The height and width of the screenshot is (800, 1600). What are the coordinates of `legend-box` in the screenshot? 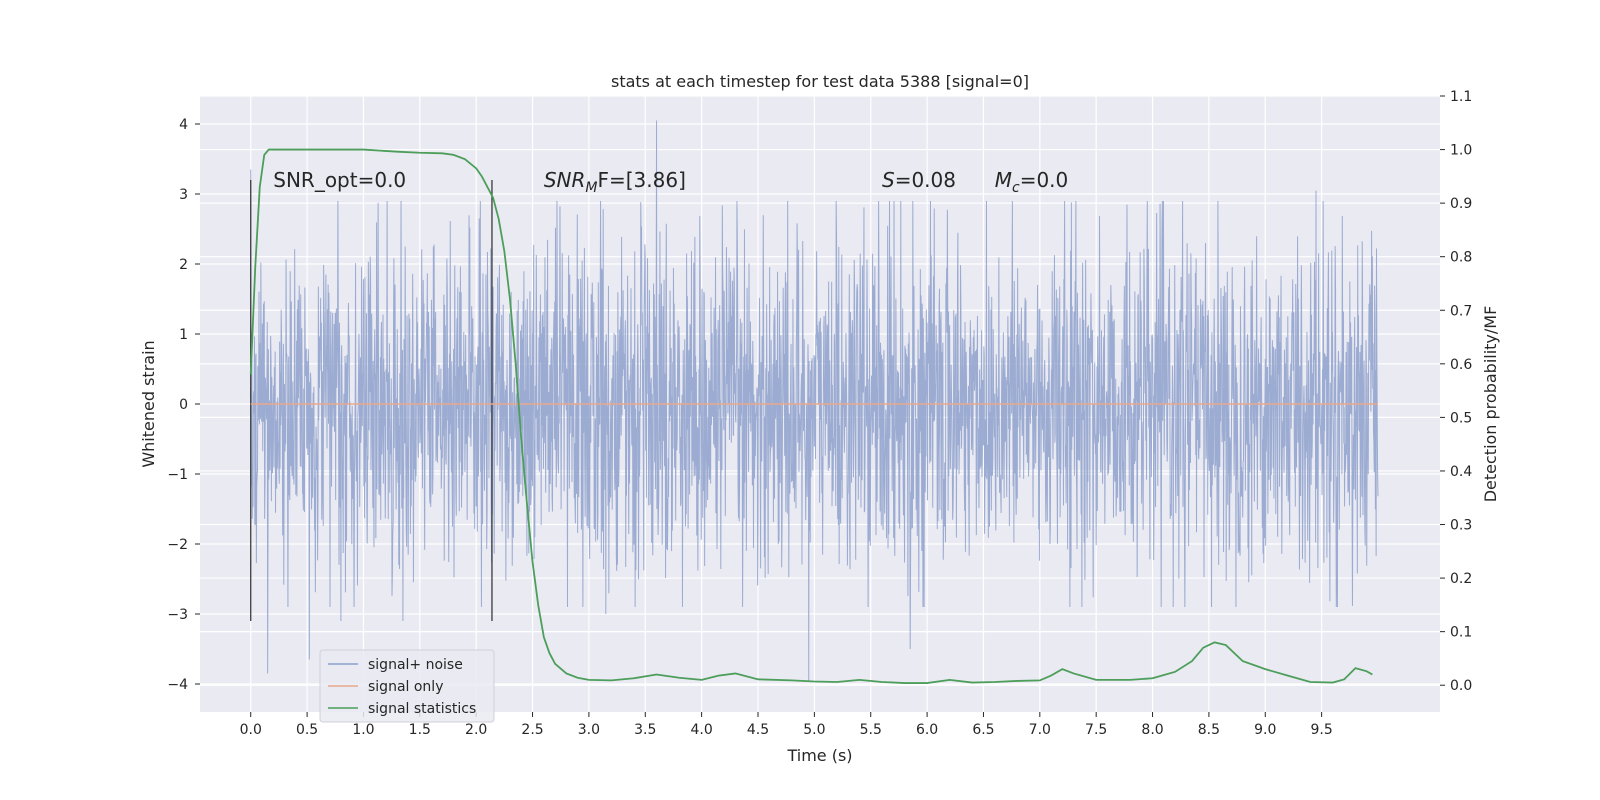 It's located at (407, 686).